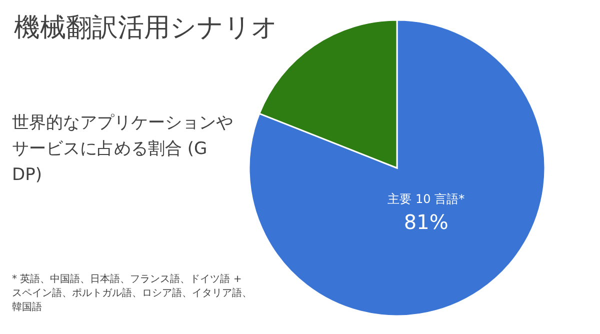 The image size is (600, 334). Describe the element at coordinates (426, 222) in the screenshot. I see `data-label: 81%` at that location.